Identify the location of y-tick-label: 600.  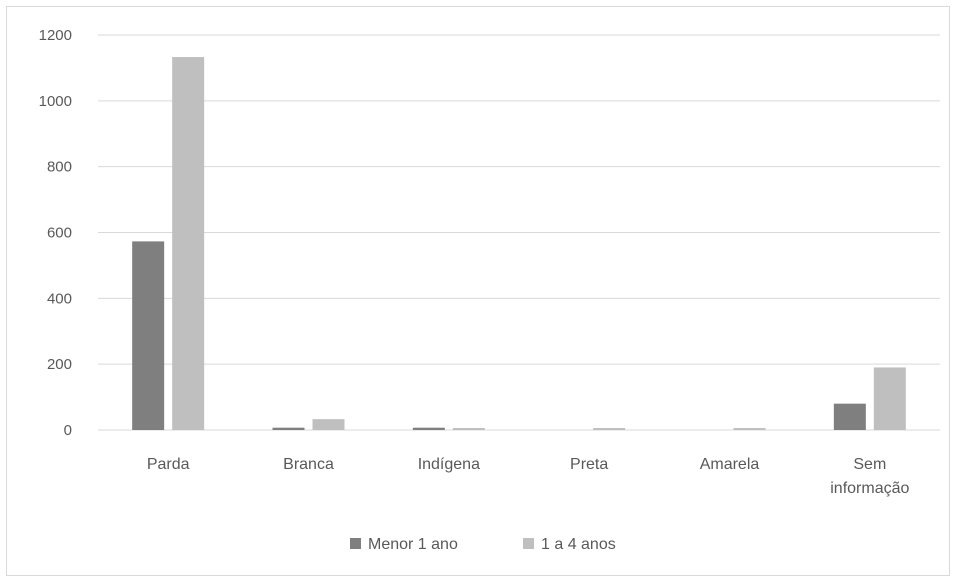
(59, 233).